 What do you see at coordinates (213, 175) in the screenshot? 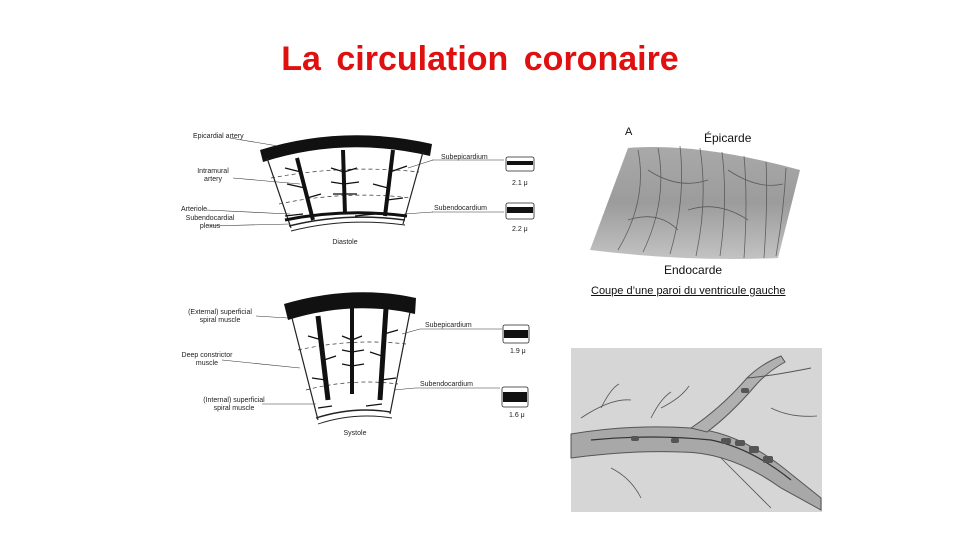
I see `label-intramural-artery: Intramural artery` at bounding box center [213, 175].